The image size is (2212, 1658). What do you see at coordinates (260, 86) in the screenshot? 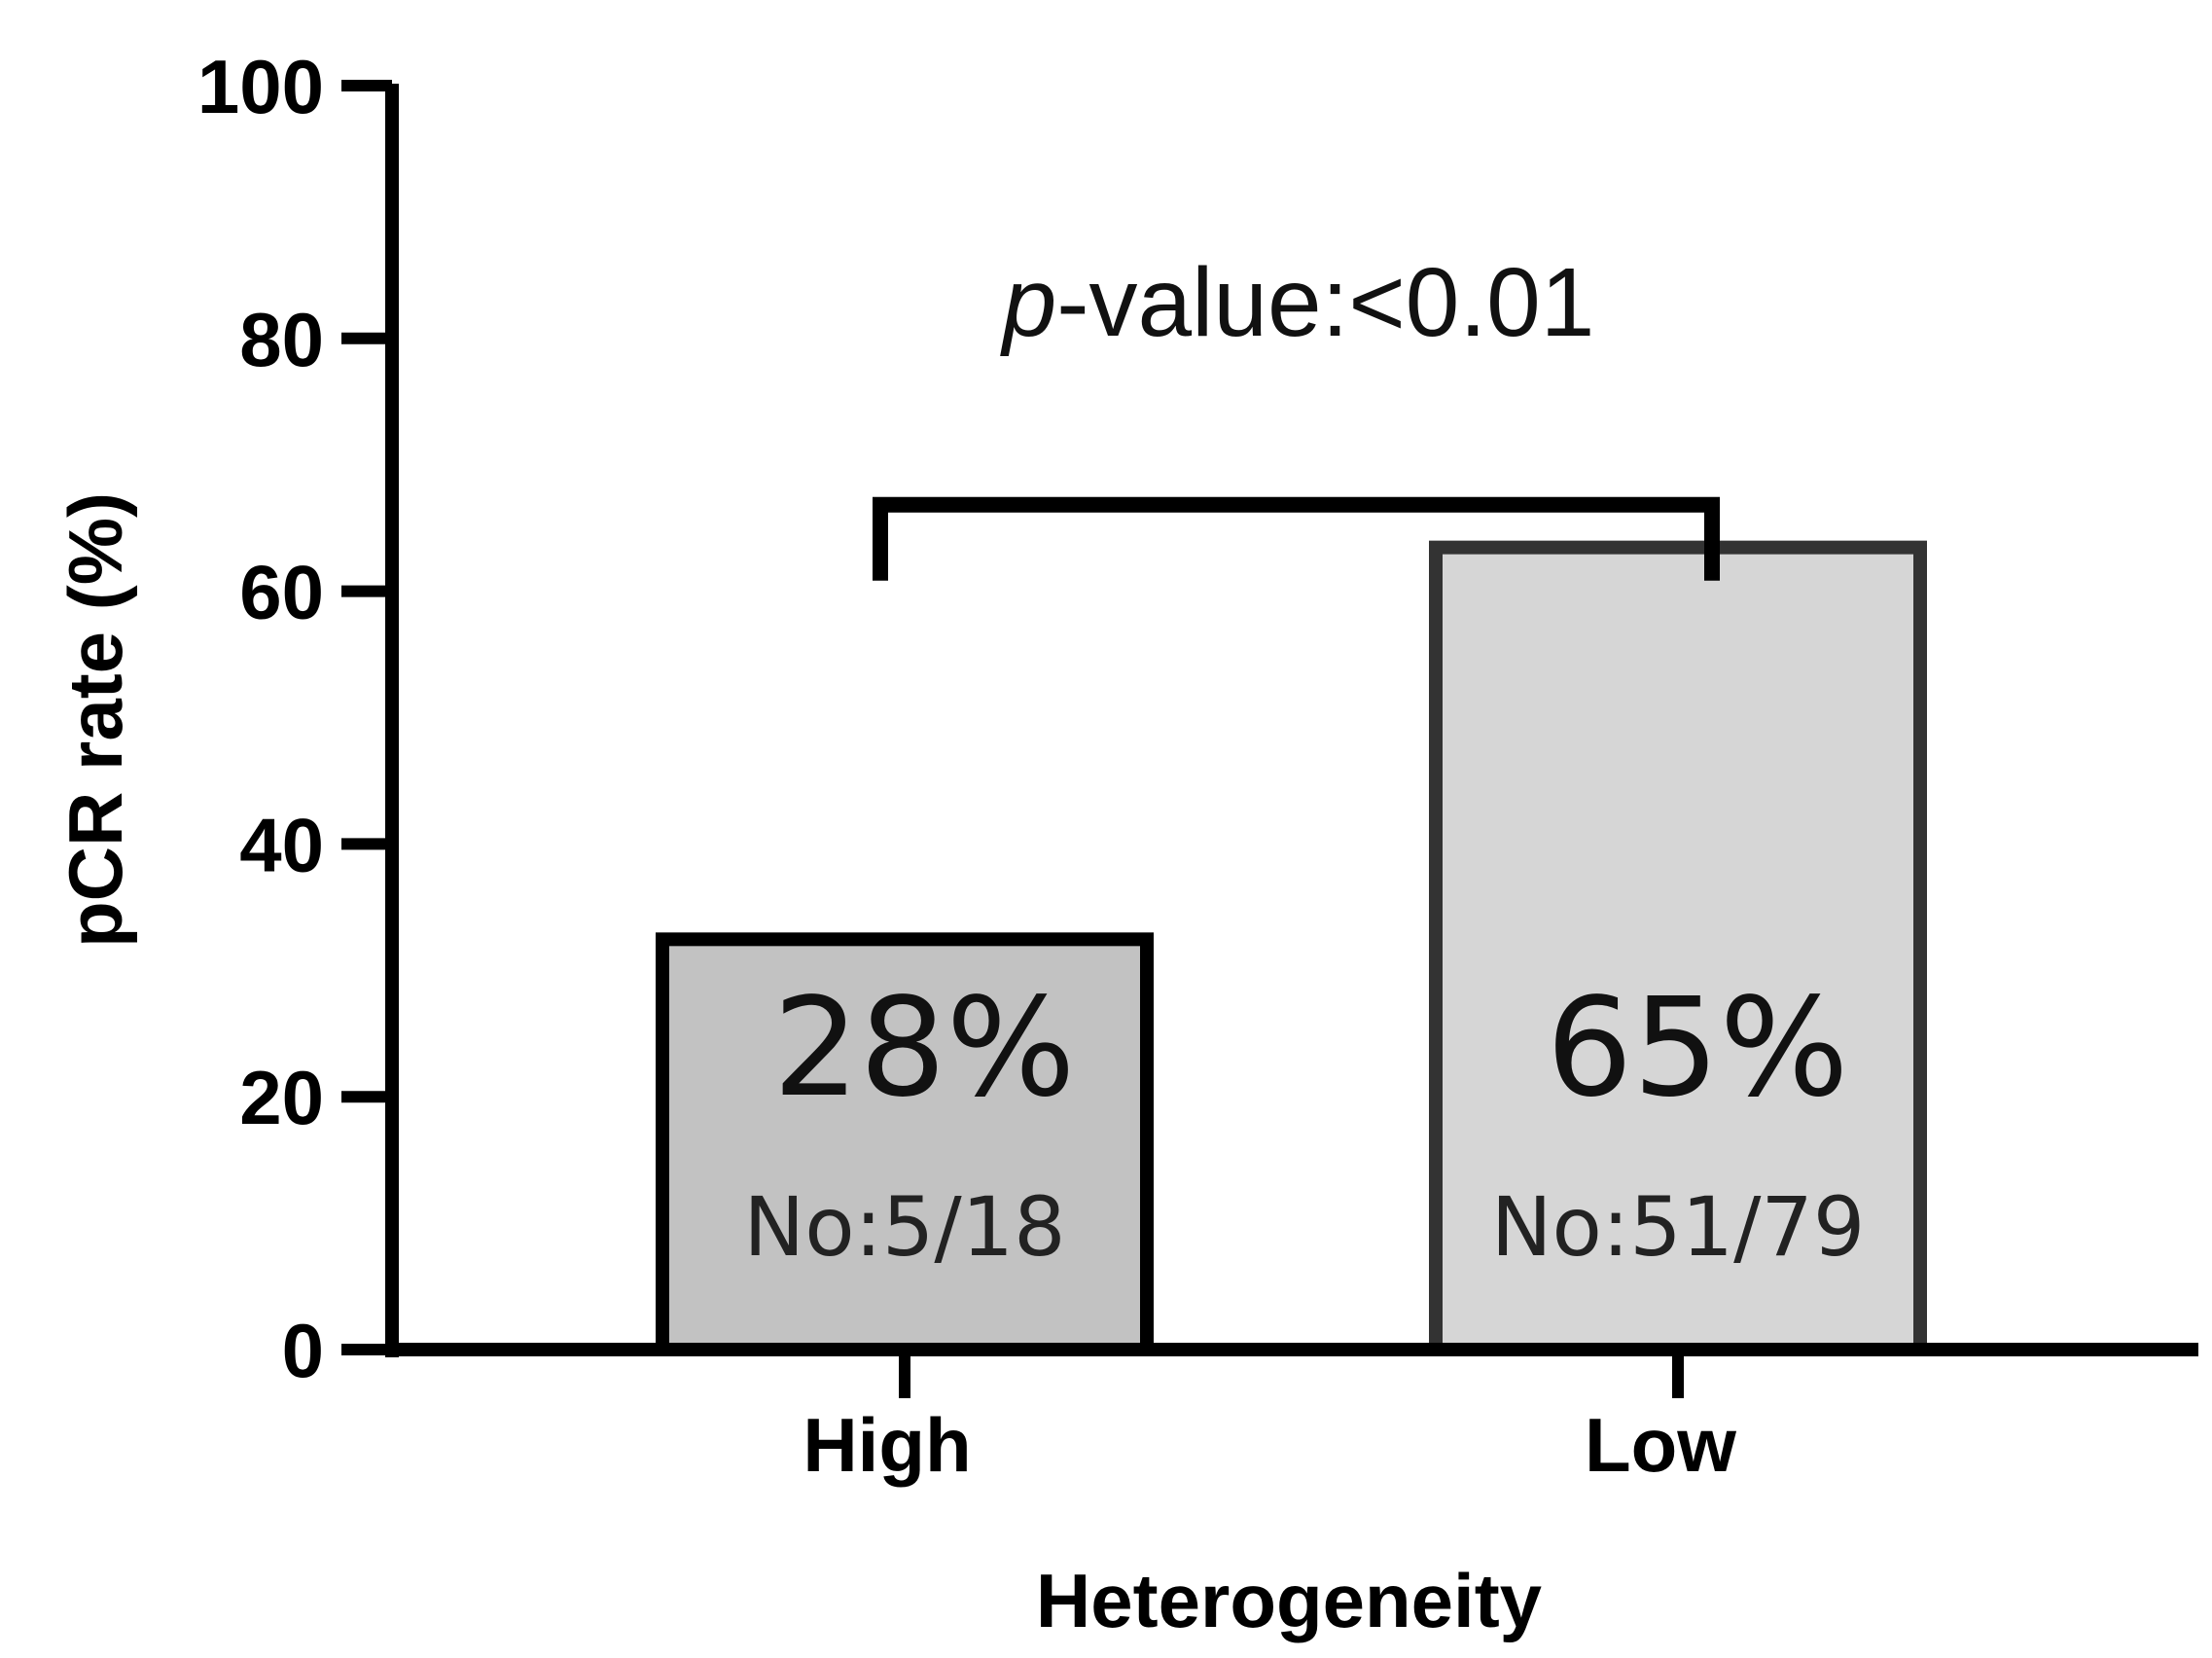
I see `y-tick-label: 100` at bounding box center [260, 86].